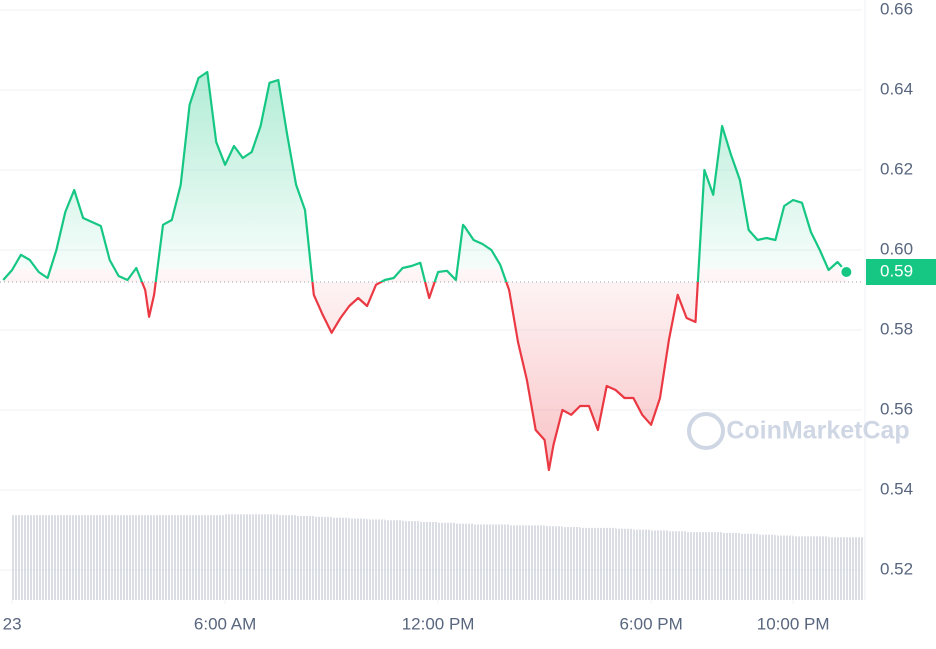 Image resolution: width=936 pixels, height=649 pixels. What do you see at coordinates (896, 248) in the screenshot?
I see `y-tick-label: 0.60` at bounding box center [896, 248].